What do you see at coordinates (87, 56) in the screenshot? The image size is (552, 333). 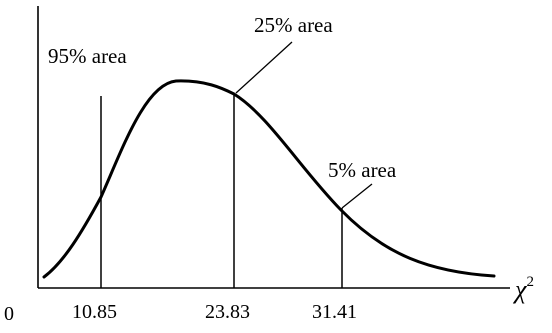 I see `annotation-95-area: 95% area` at bounding box center [87, 56].